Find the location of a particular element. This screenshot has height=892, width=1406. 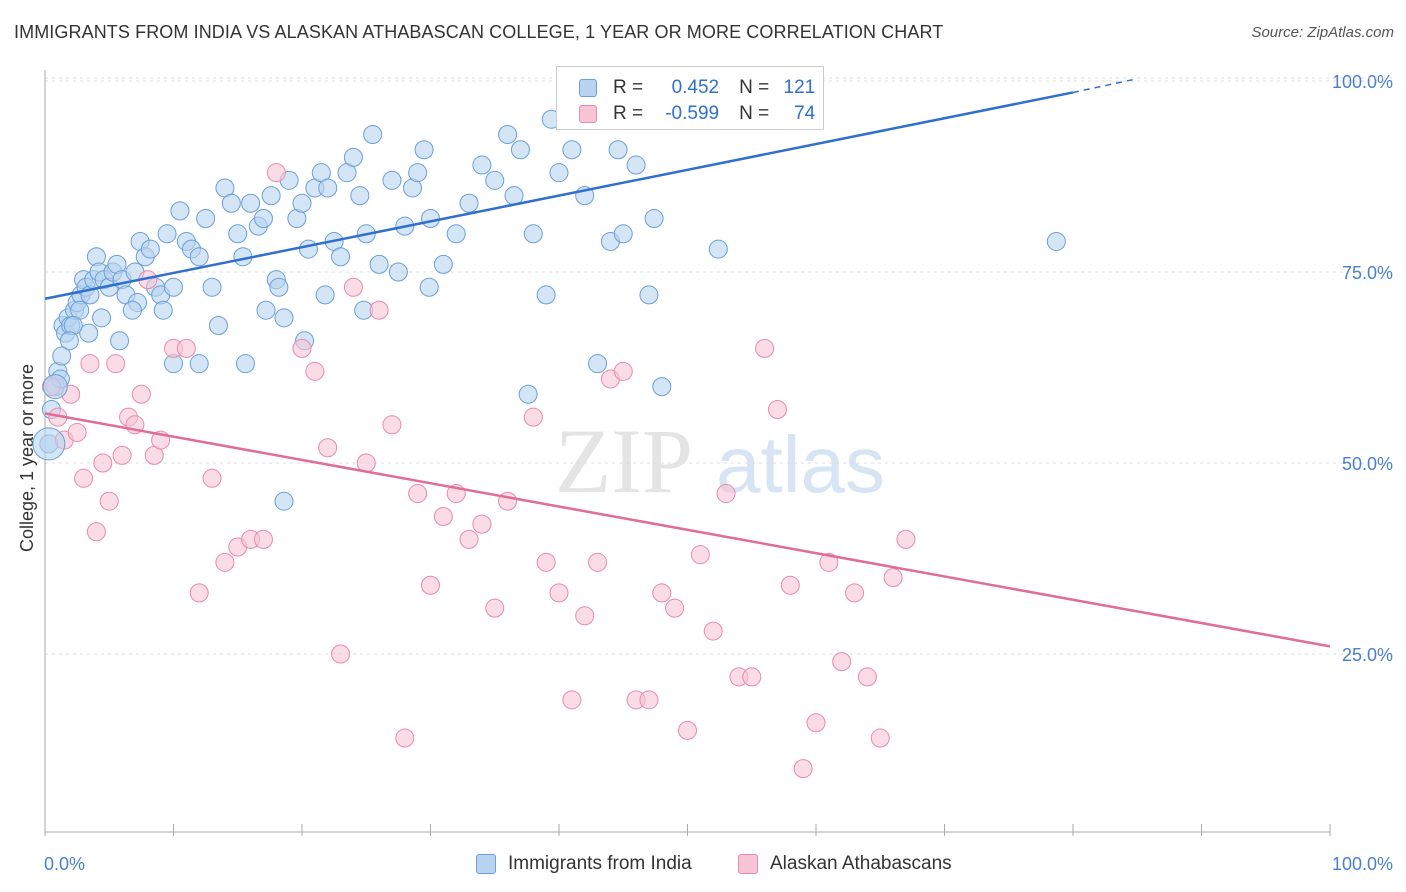

bottom-legend-label-athabascan: Alaskan Athabascans is located at coordinates (861, 863).